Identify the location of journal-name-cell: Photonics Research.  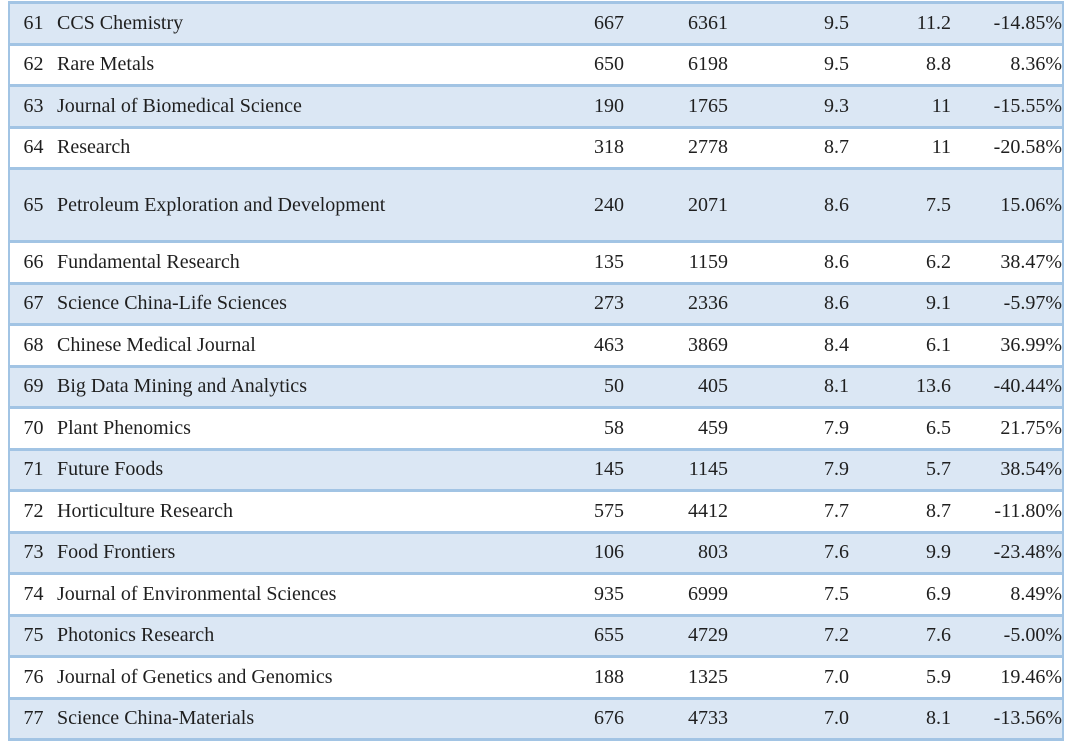
(308, 635).